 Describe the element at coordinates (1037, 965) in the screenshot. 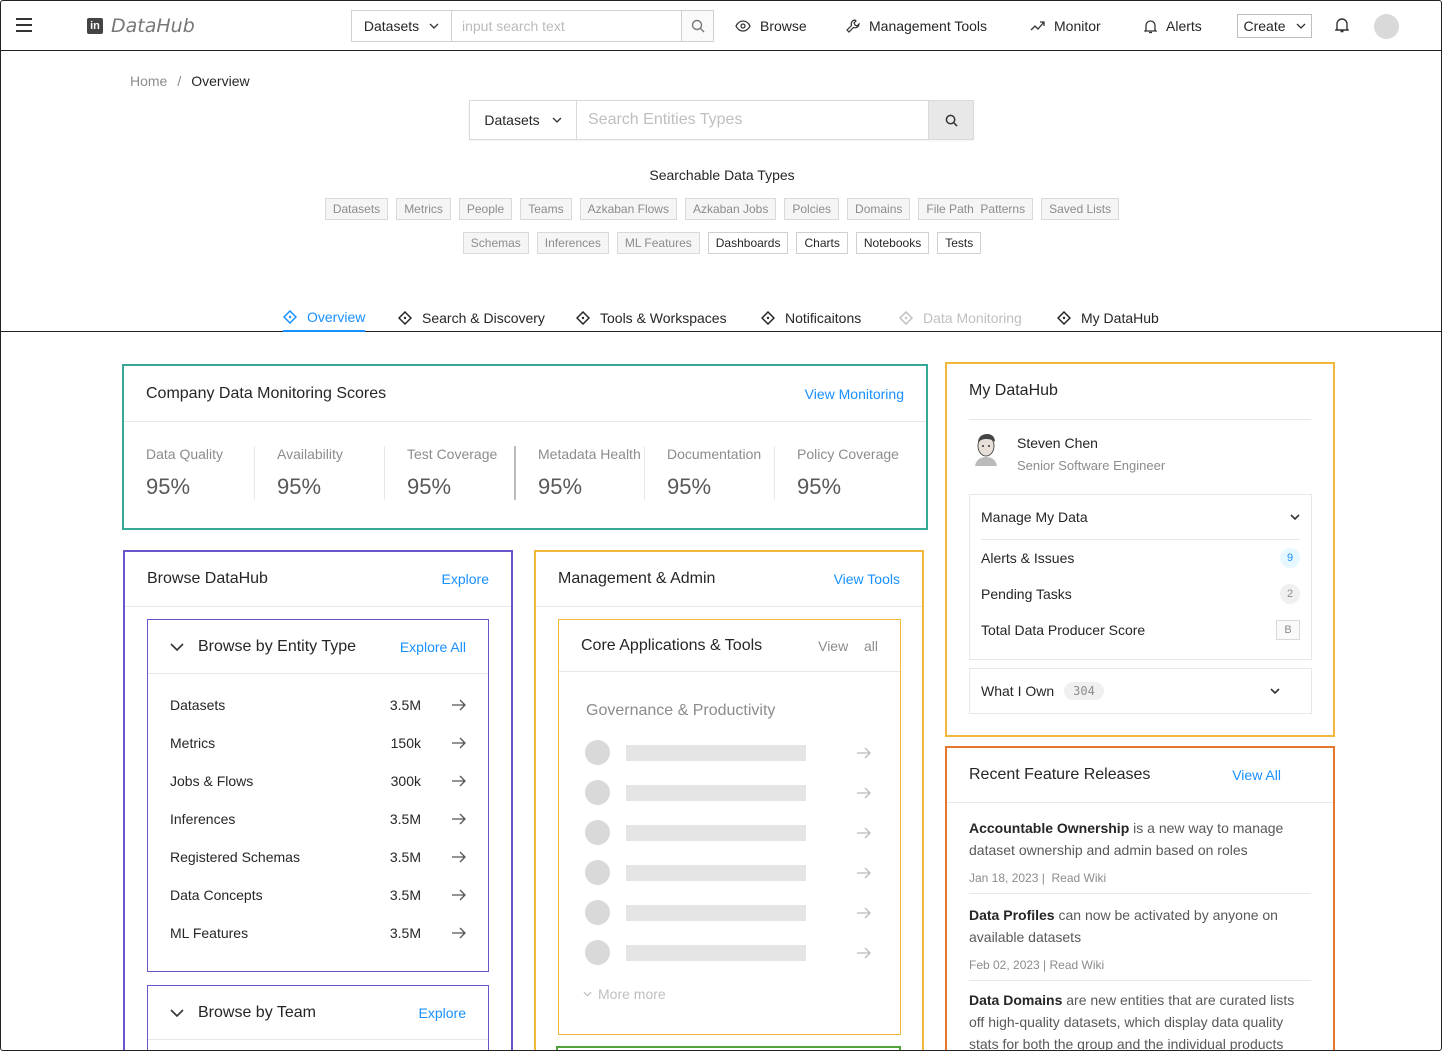

I see `release-meta: Feb 02, 2023 | Read Wiki` at that location.